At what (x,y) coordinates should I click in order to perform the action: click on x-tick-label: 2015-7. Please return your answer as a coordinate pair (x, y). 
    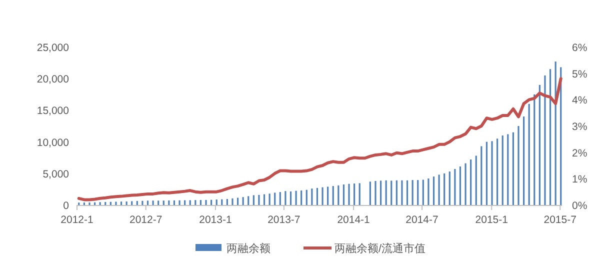
    Looking at the image, I should click on (560, 220).